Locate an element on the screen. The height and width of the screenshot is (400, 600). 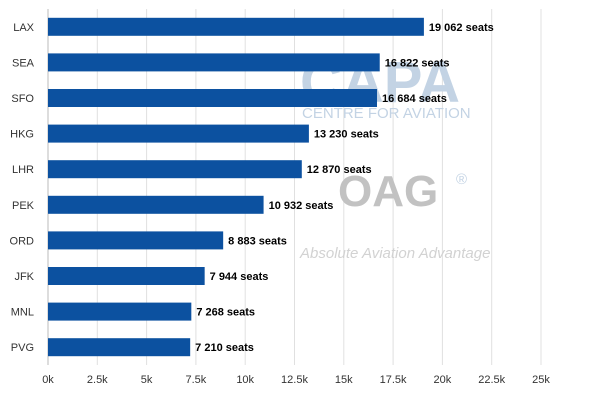
category-label: MNL is located at coordinates (22, 313).